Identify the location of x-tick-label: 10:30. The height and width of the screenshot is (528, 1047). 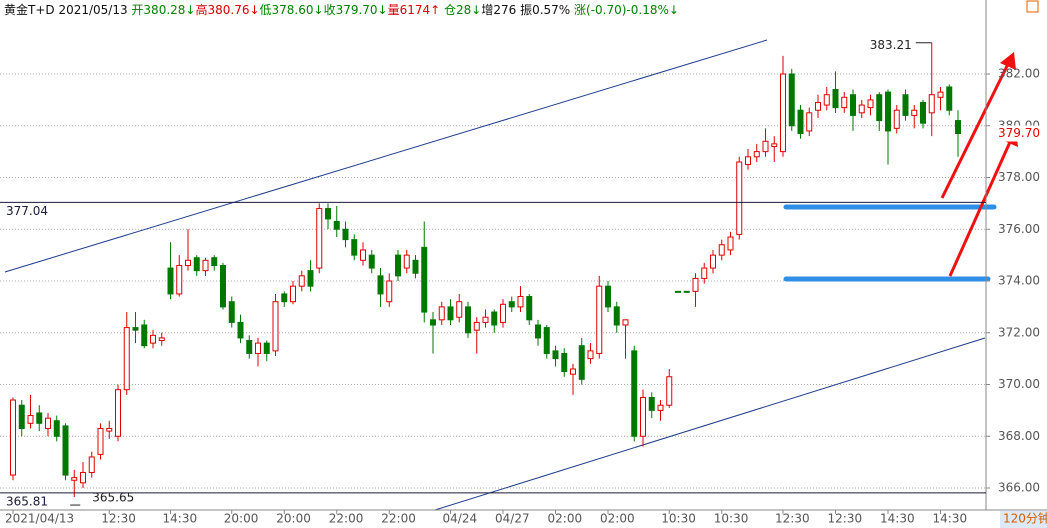
(731, 519).